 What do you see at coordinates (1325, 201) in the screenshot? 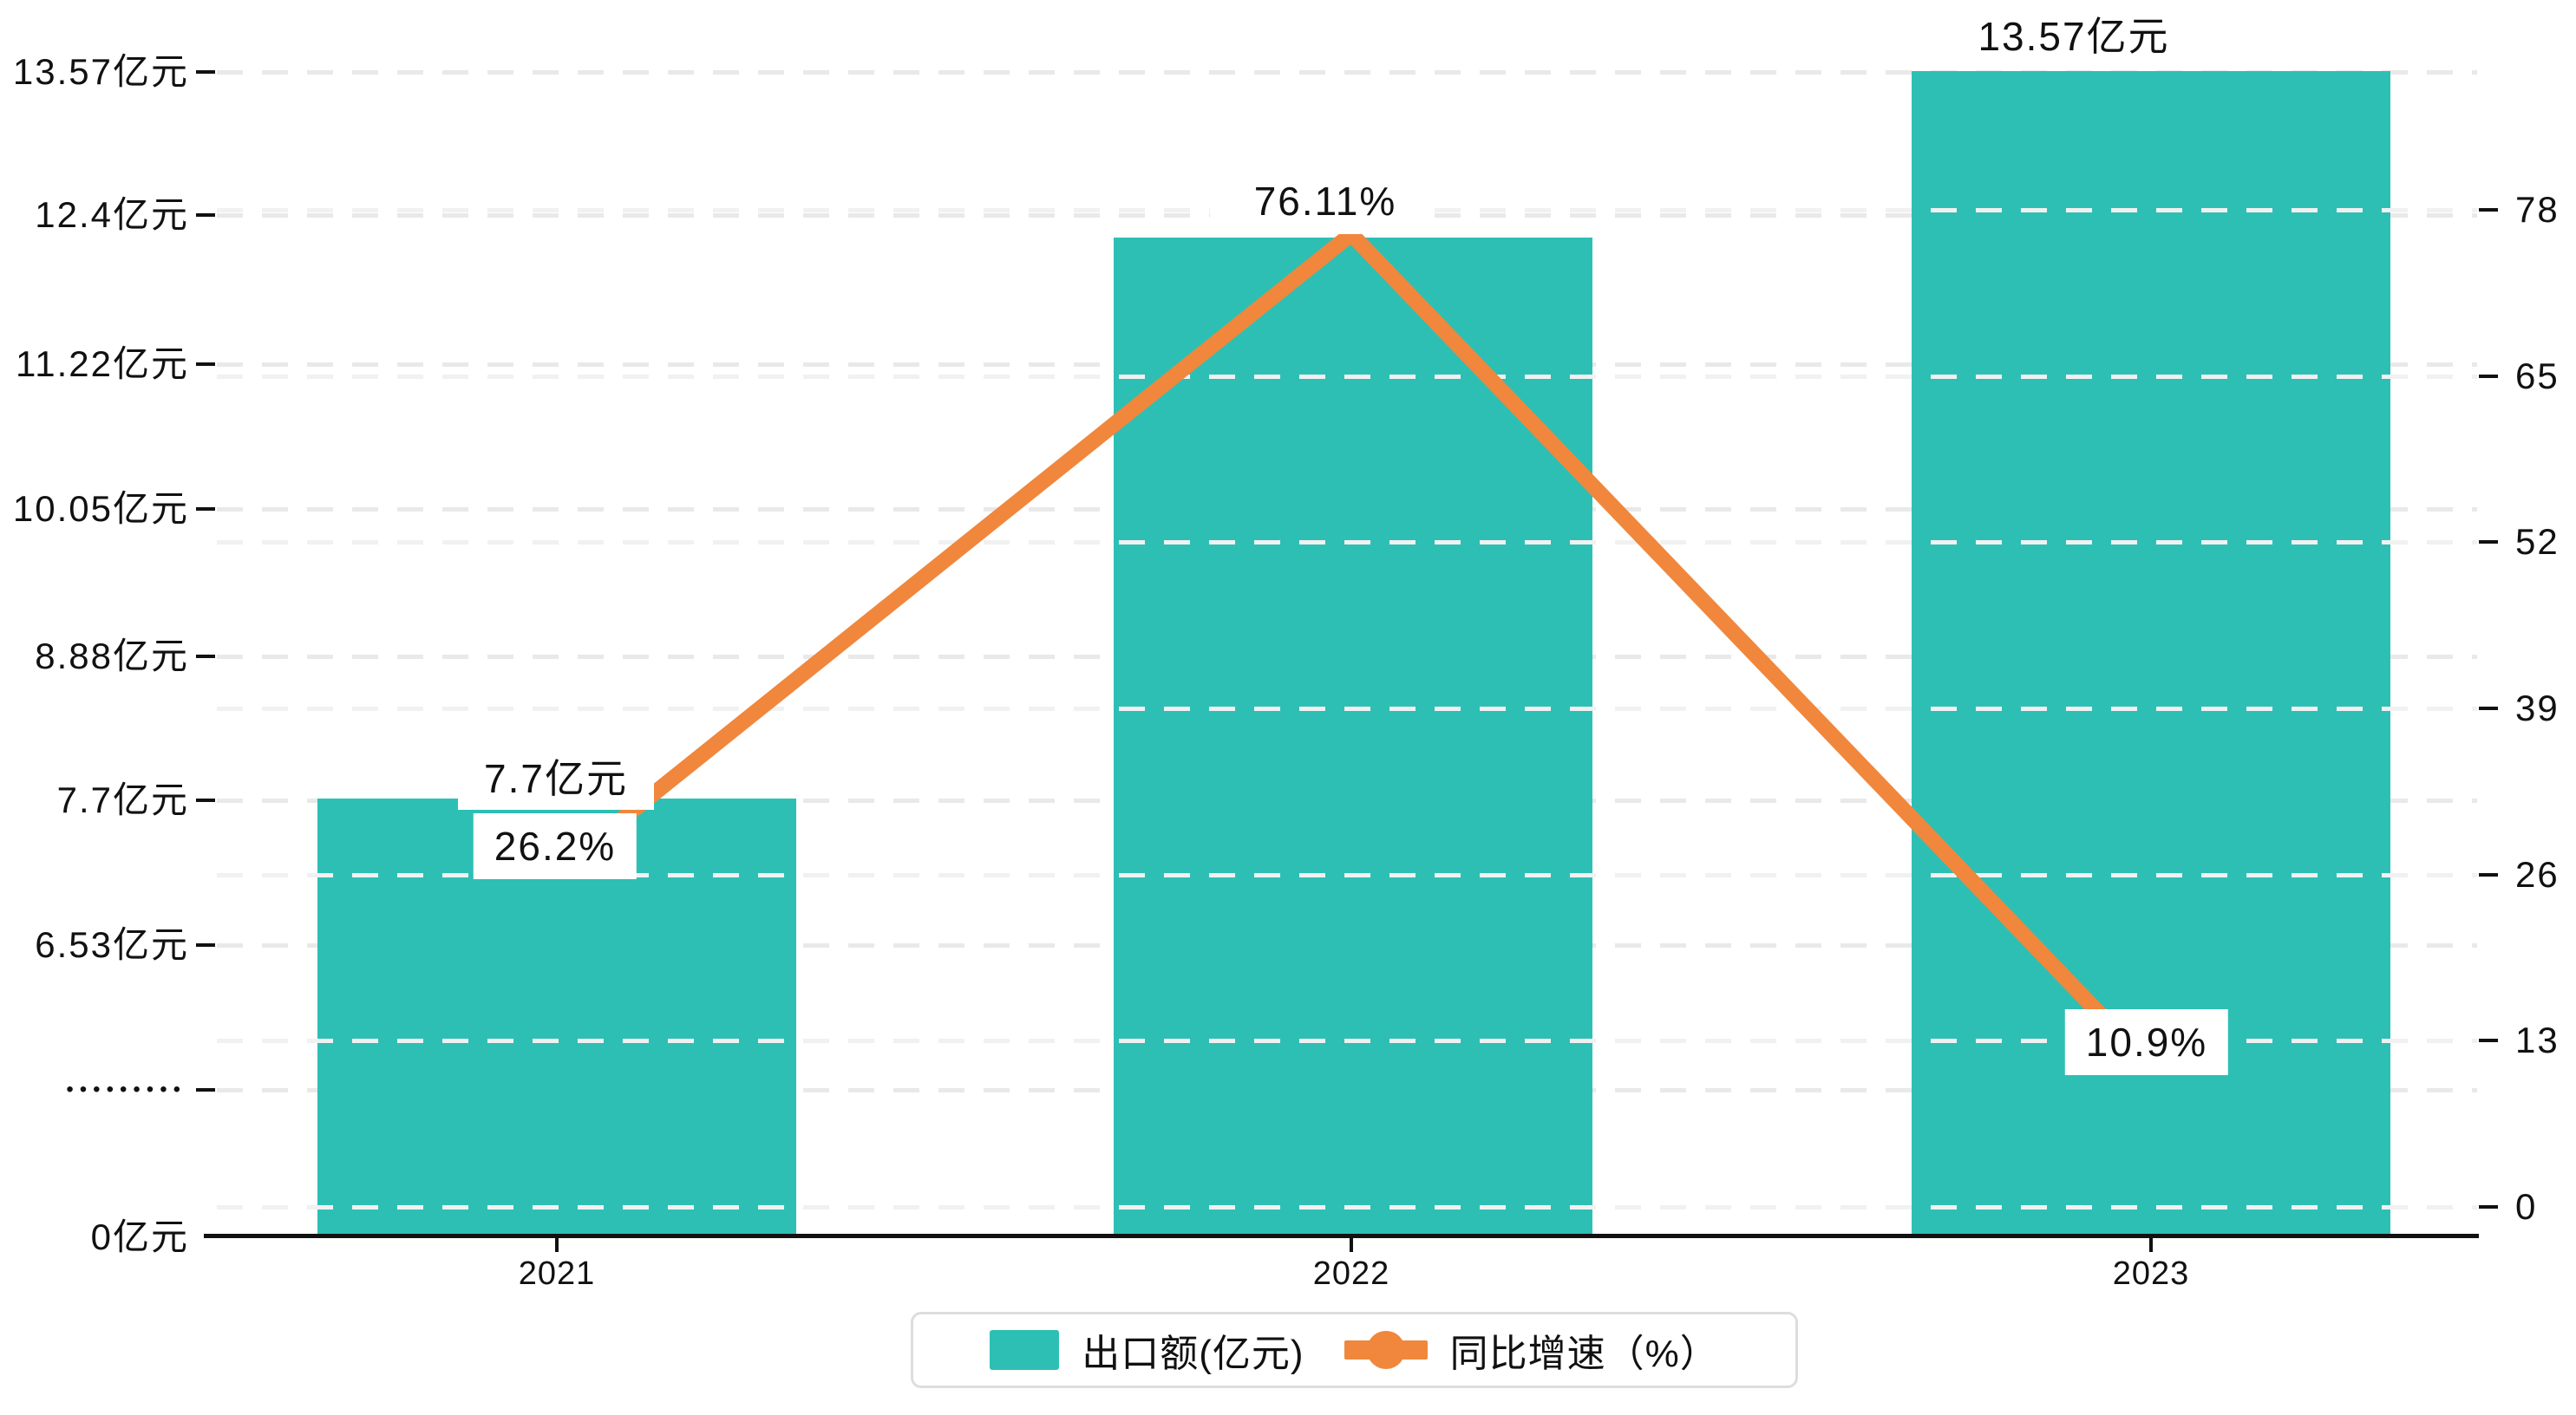
I see `growth-label-2022: 76.11%` at bounding box center [1325, 201].